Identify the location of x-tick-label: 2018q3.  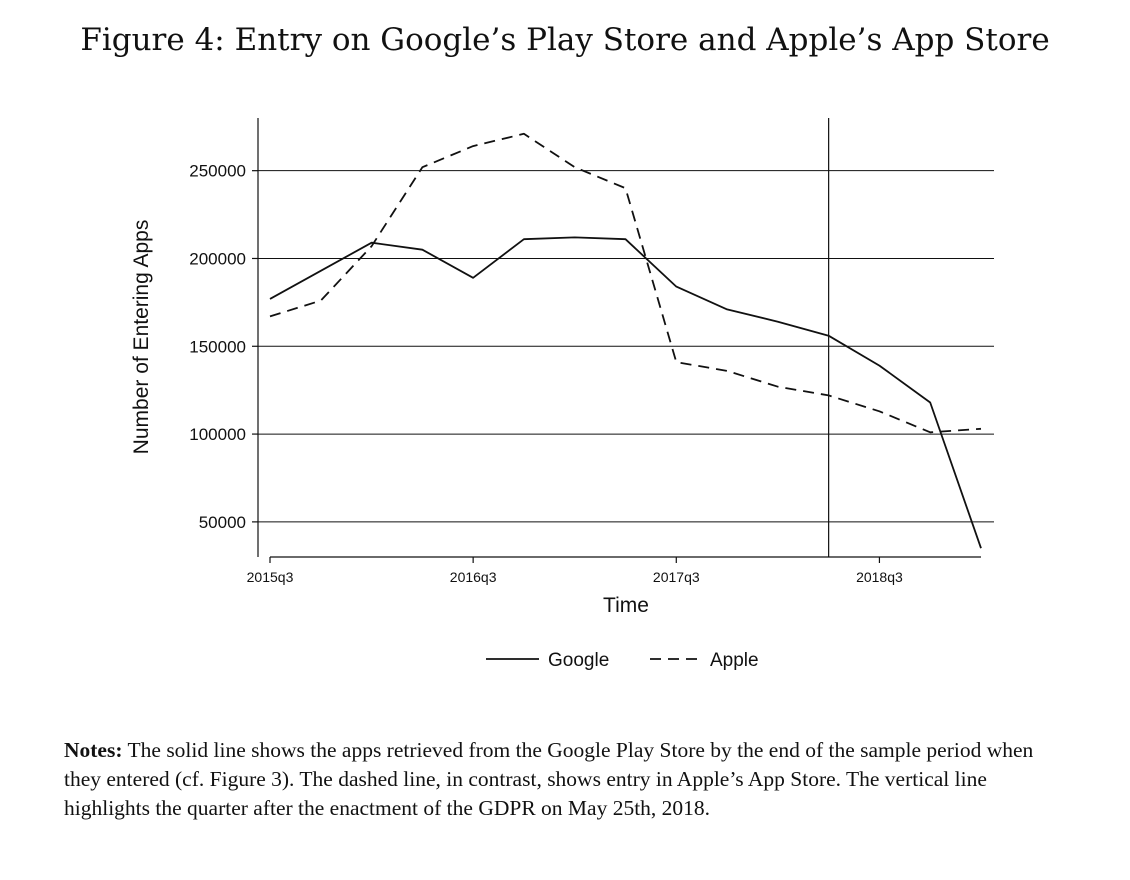
(879, 577).